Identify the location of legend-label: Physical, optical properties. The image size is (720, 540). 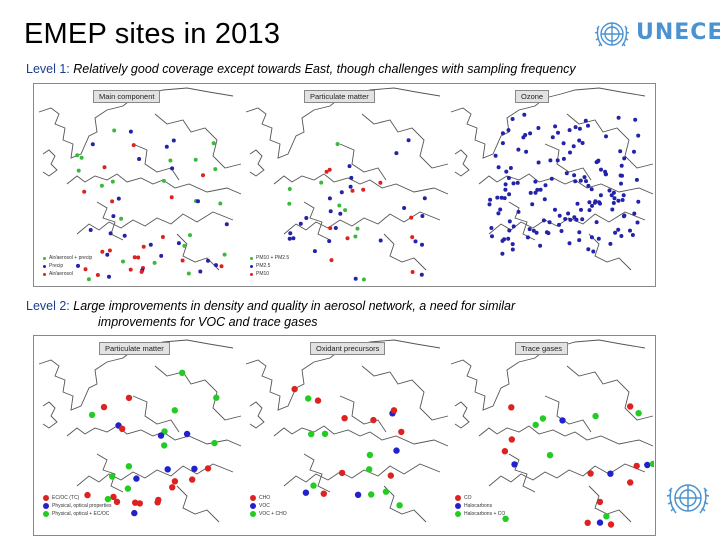
(82, 506).